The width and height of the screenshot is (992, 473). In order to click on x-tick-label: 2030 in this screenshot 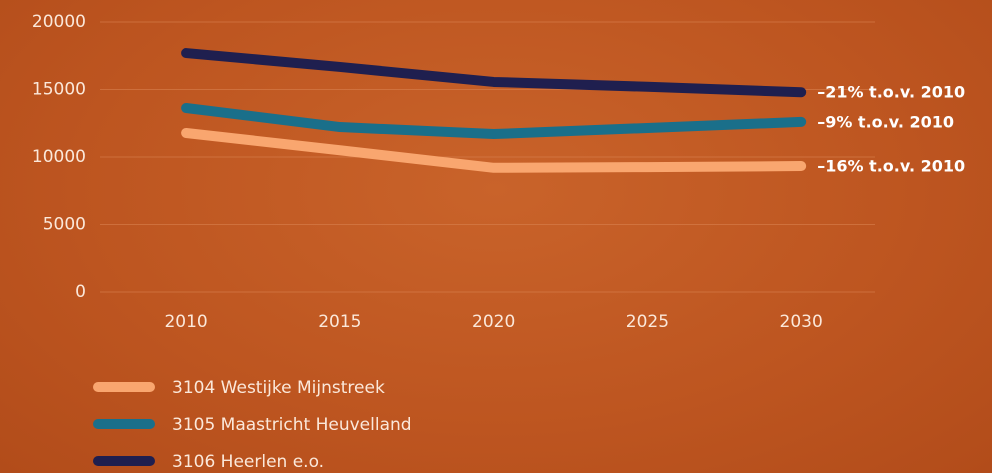, I will do `click(801, 322)`.